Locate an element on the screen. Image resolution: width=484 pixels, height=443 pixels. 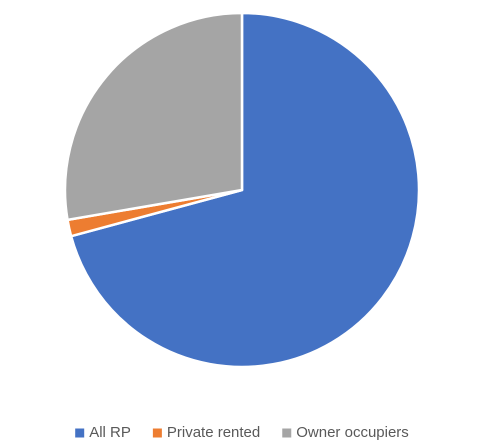
legend-label: All RP is located at coordinates (110, 432).